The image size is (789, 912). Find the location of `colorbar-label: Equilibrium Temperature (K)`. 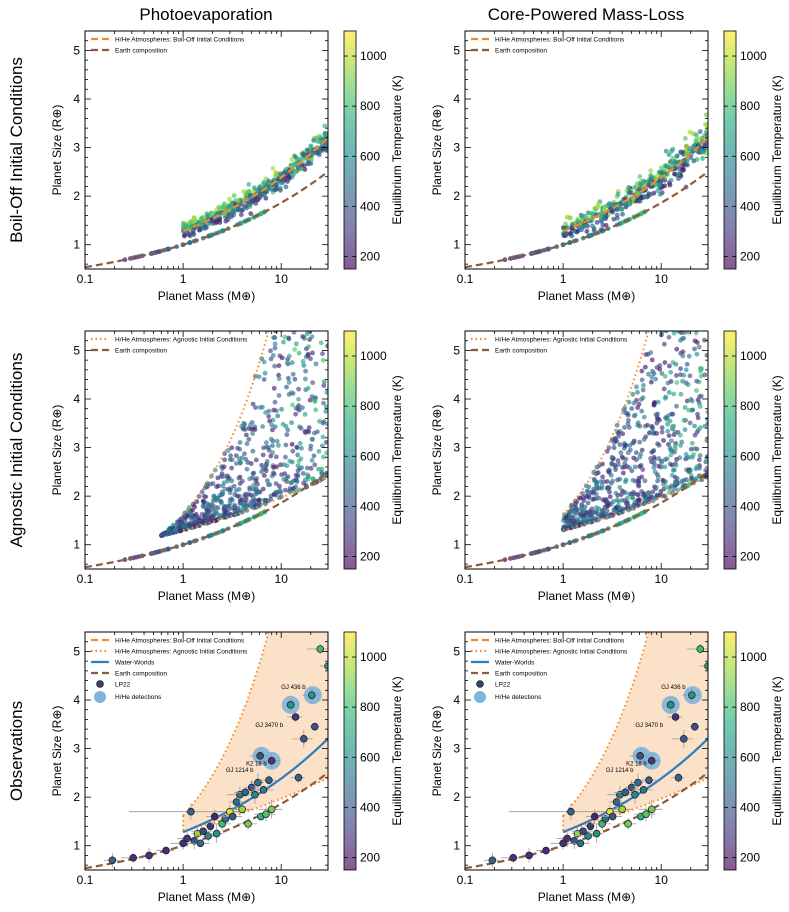

colorbar-label: Equilibrium Temperature (K) is located at coordinates (397, 750).